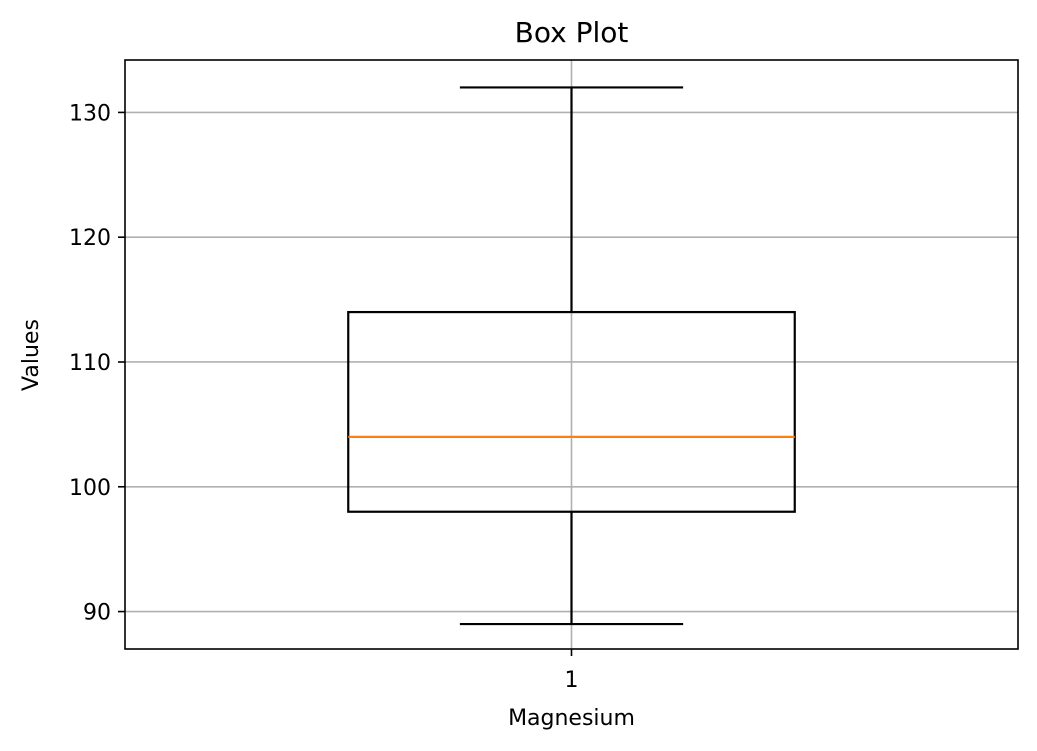 This screenshot has width=1037, height=751. Describe the element at coordinates (90, 238) in the screenshot. I see `y-tick-label: 120` at that location.